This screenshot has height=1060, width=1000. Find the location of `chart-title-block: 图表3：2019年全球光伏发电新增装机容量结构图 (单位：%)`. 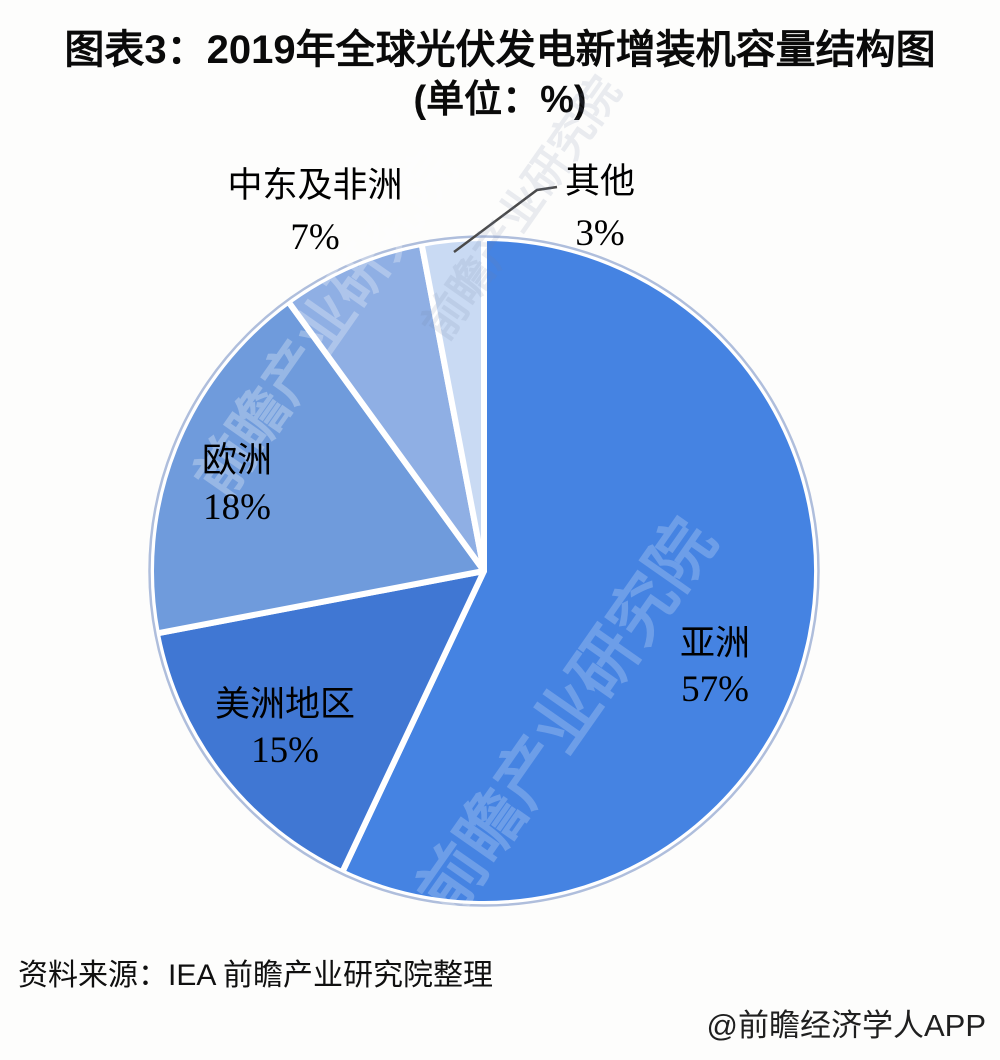

chart-title-block: 图表3：2019年全球光伏发电新增装机容量结构图 (单位：%) is located at coordinates (500, 74).